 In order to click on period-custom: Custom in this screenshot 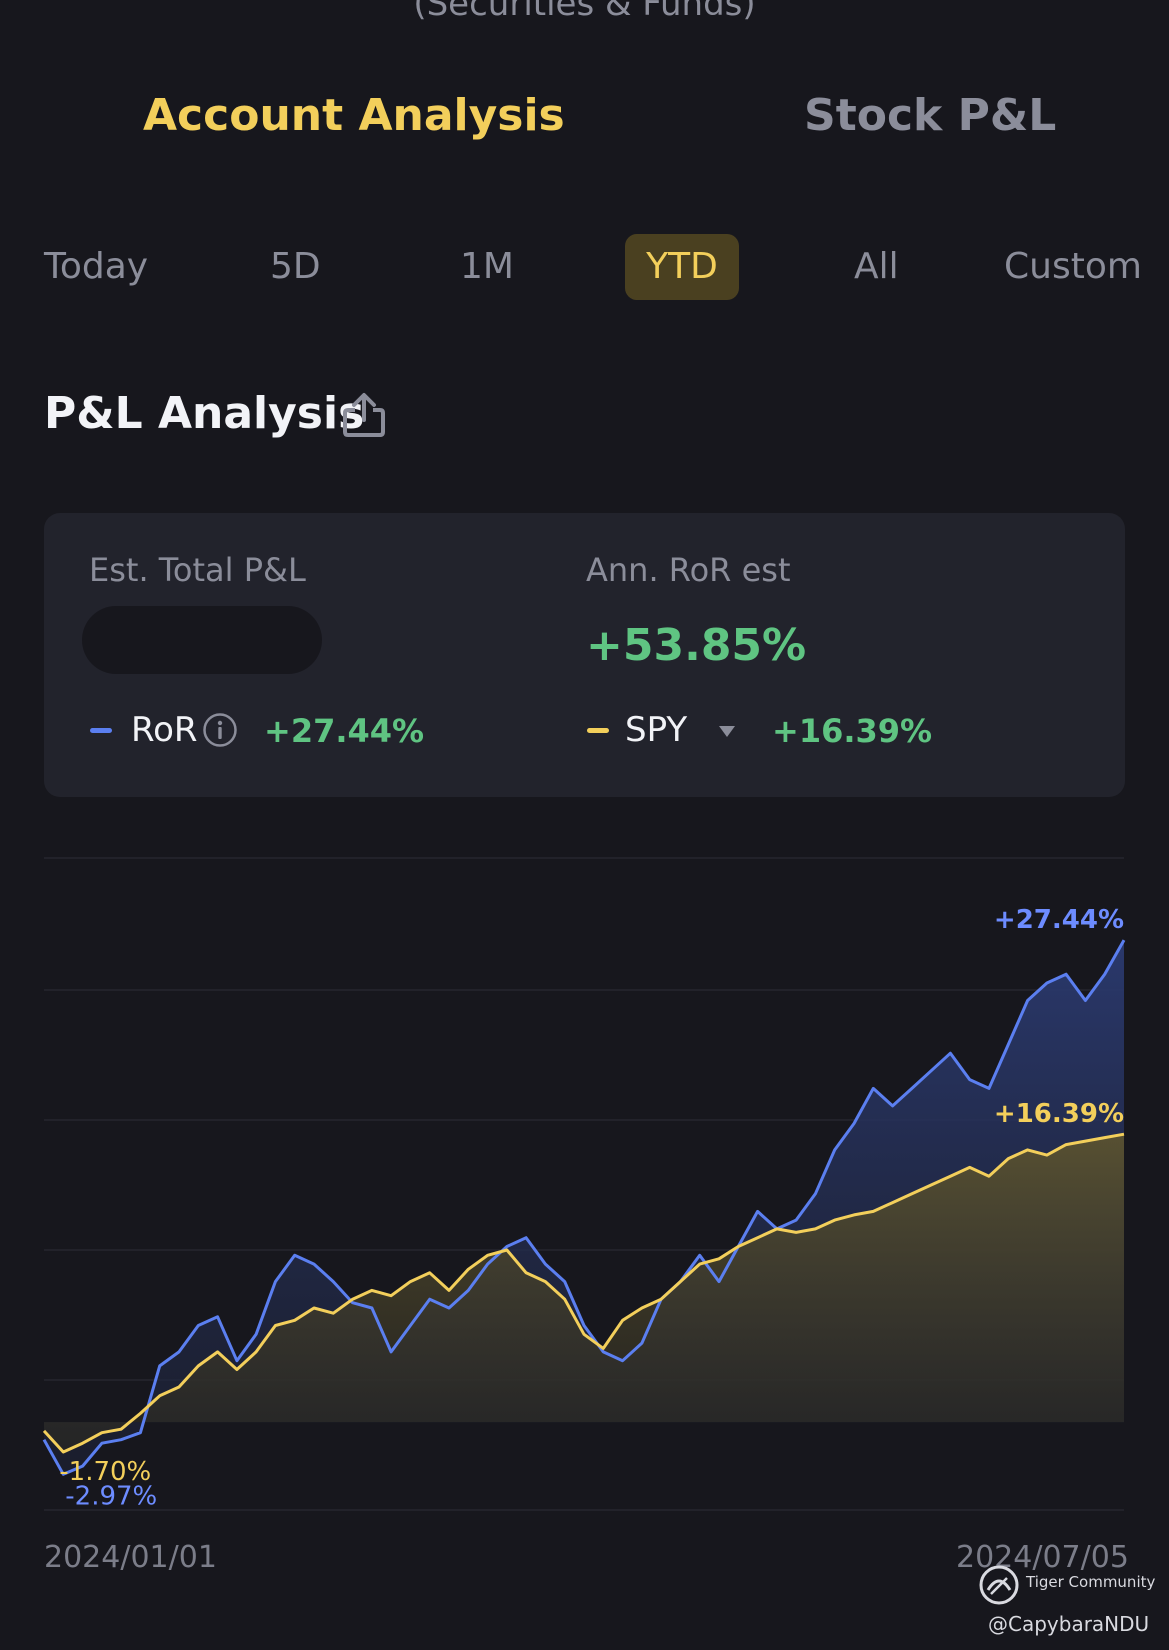, I will do `click(1073, 266)`.